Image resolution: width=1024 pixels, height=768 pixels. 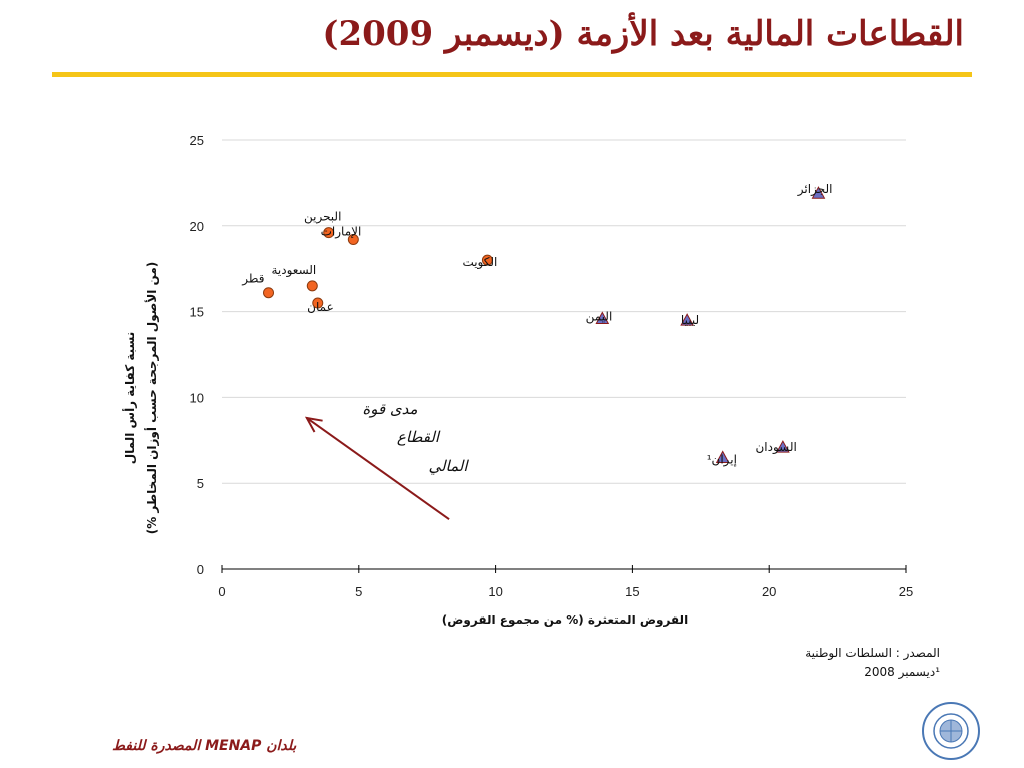 What do you see at coordinates (769, 591) in the screenshot?
I see `x-tick-label: 20` at bounding box center [769, 591].